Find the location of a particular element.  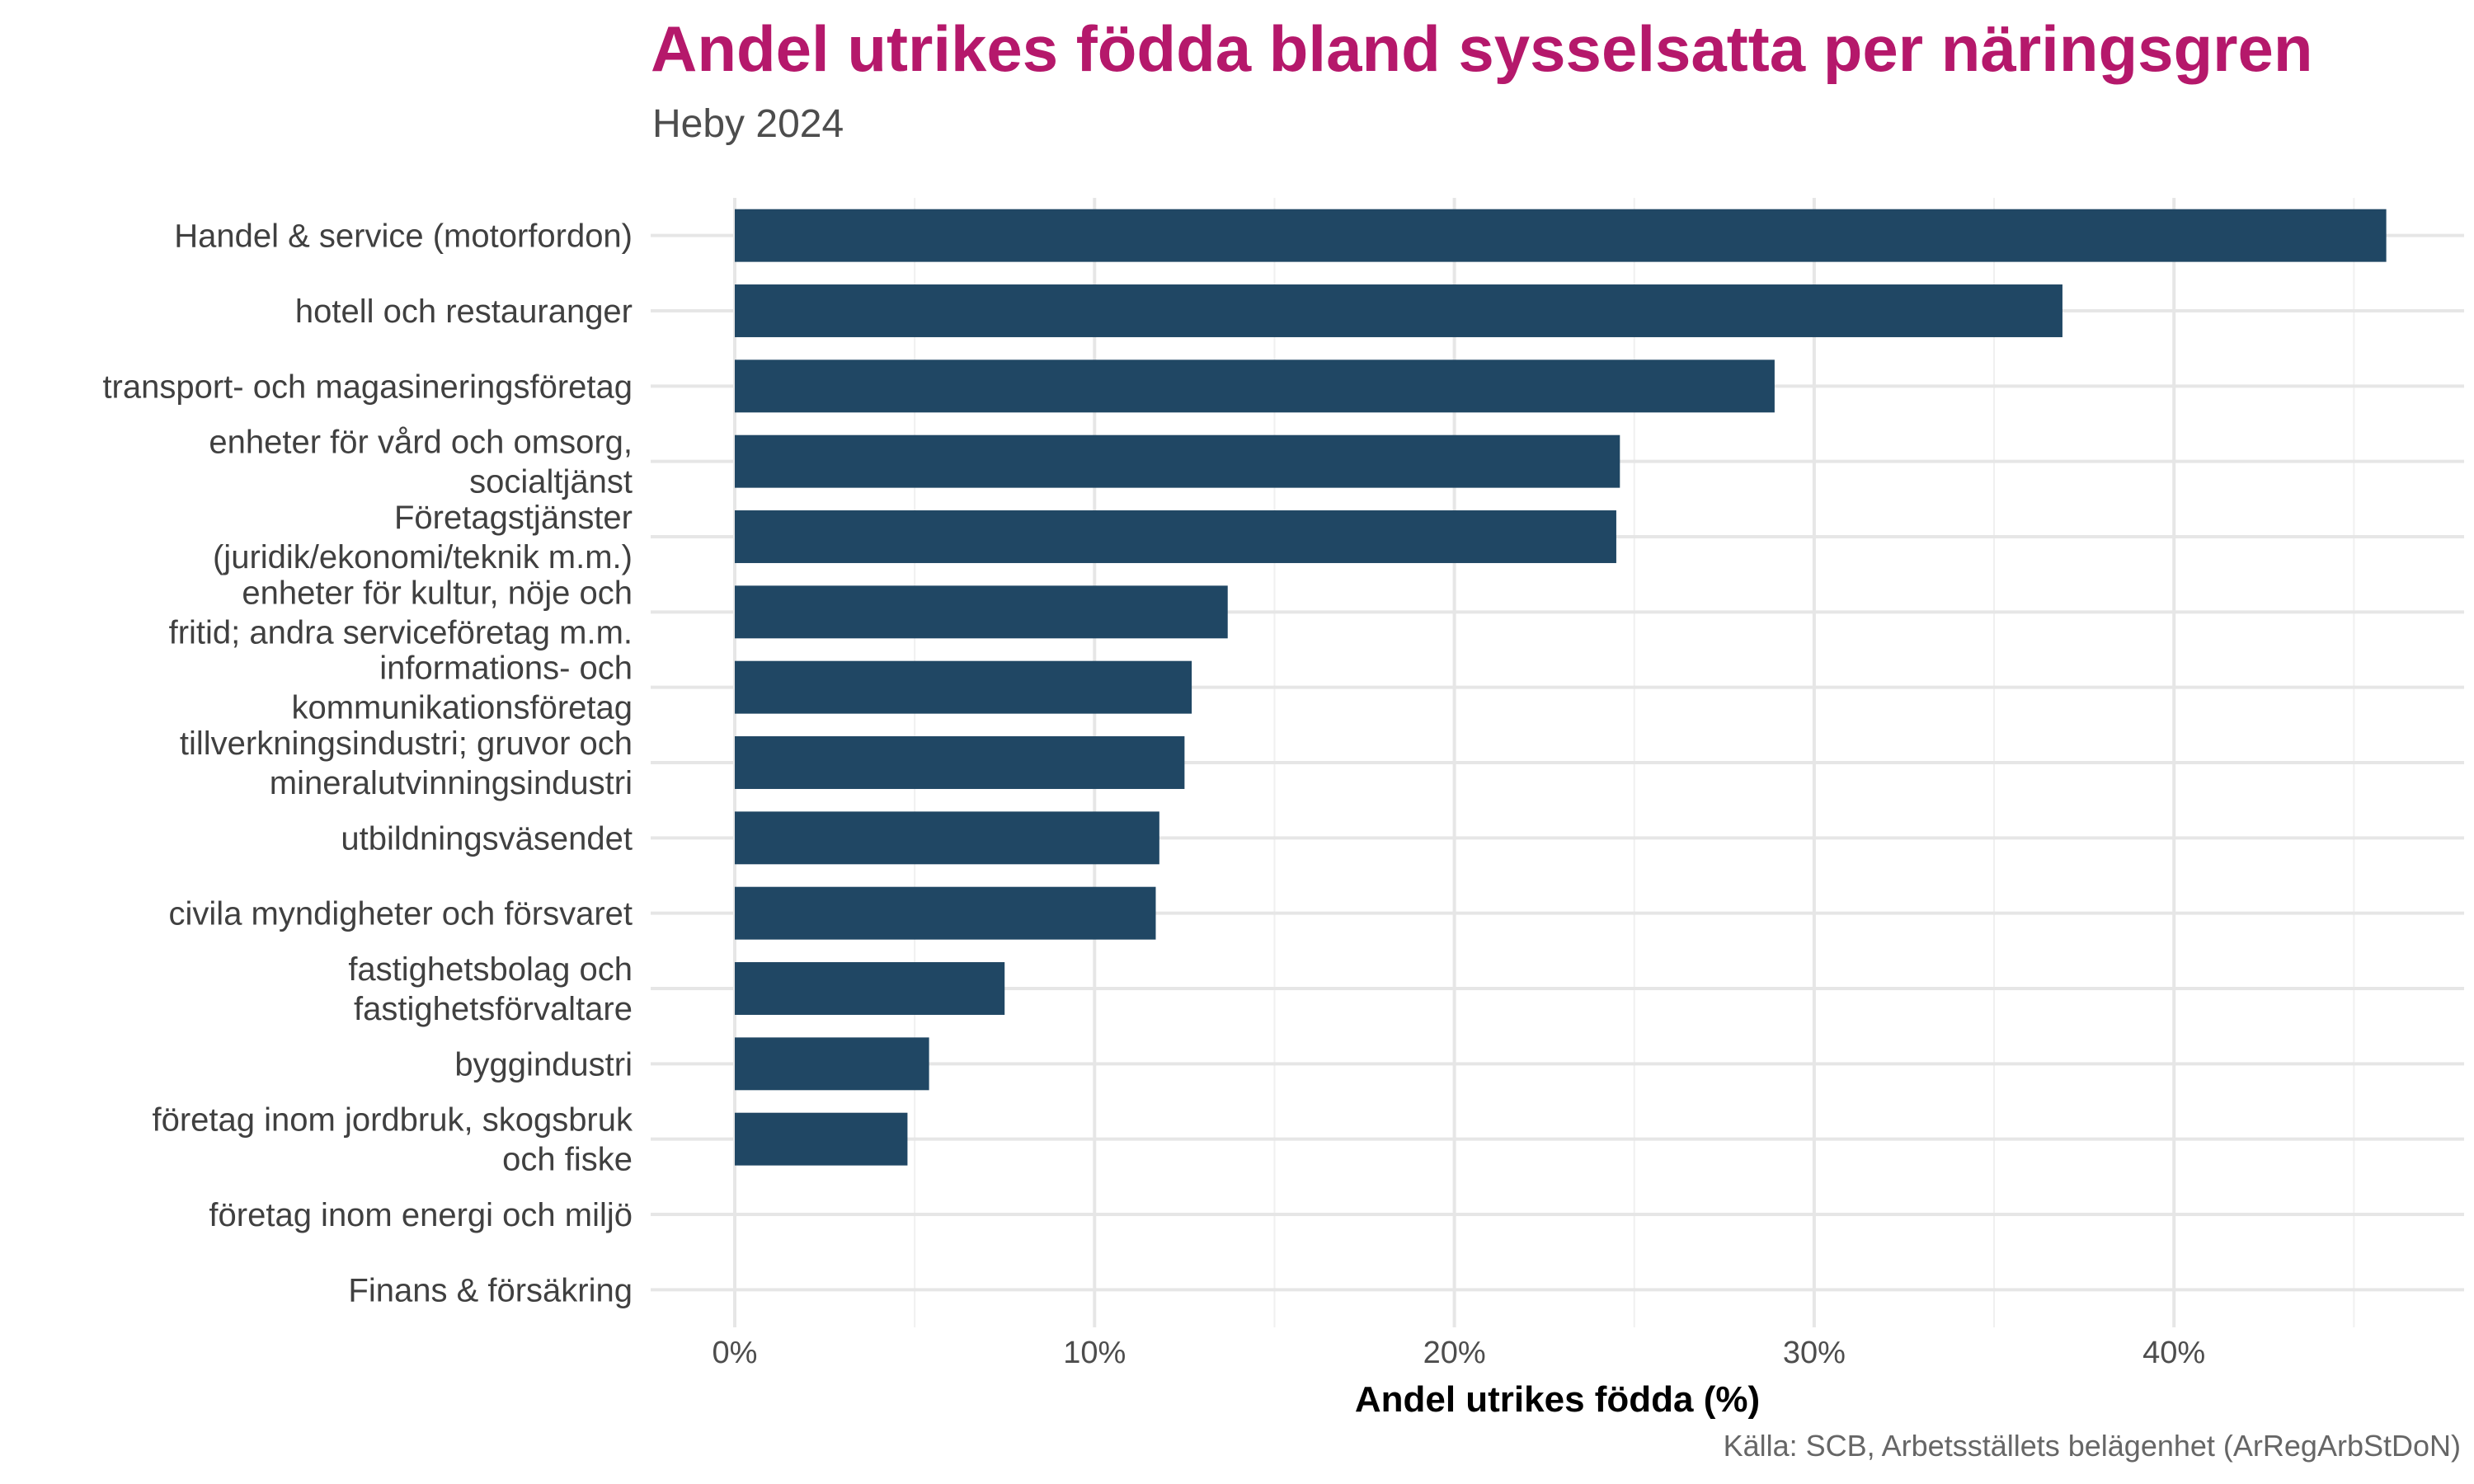

x-axis-title: Andel utrikes födda (%) is located at coordinates (1557, 1399).